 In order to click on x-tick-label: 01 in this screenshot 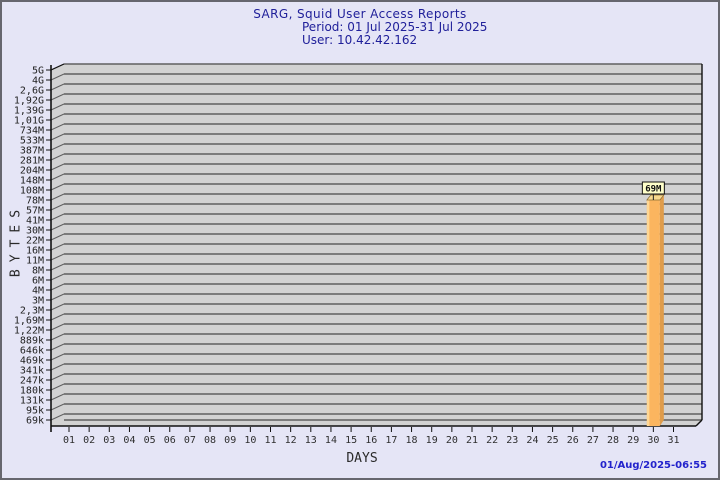, I will do `click(69, 440)`.